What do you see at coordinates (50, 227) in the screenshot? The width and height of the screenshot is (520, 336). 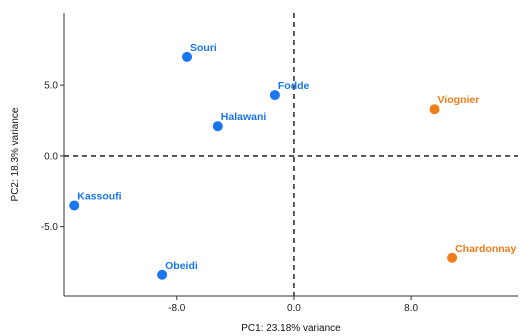 I see `y-tick-label: -5.0` at bounding box center [50, 227].